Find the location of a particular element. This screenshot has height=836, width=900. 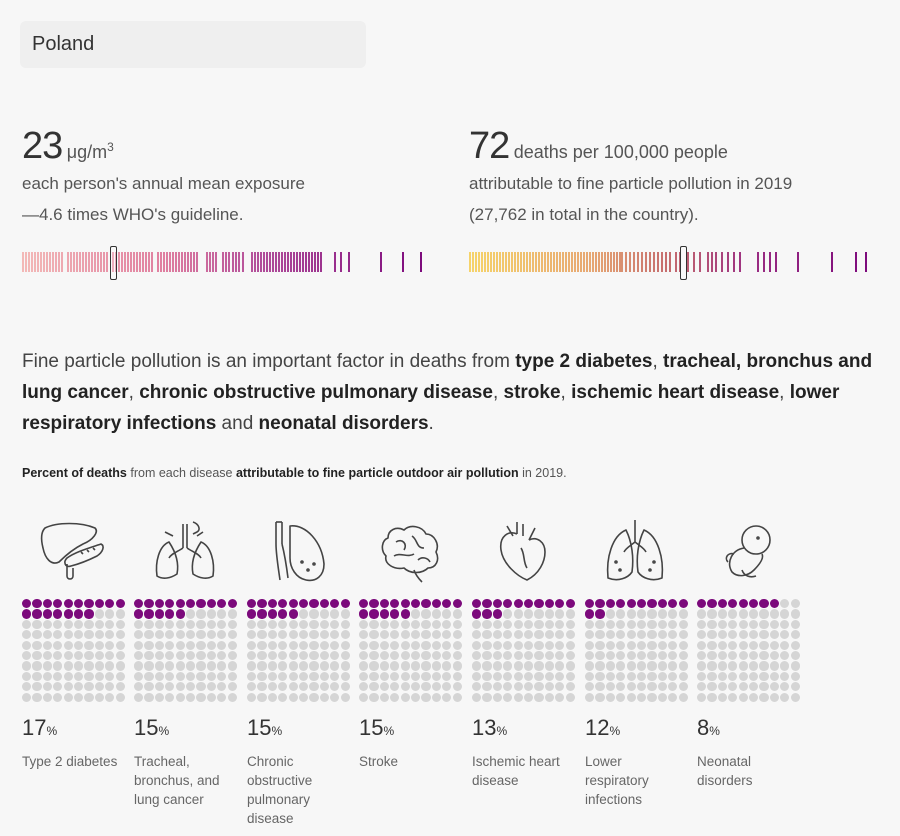

country-select: Poland is located at coordinates (193, 44).